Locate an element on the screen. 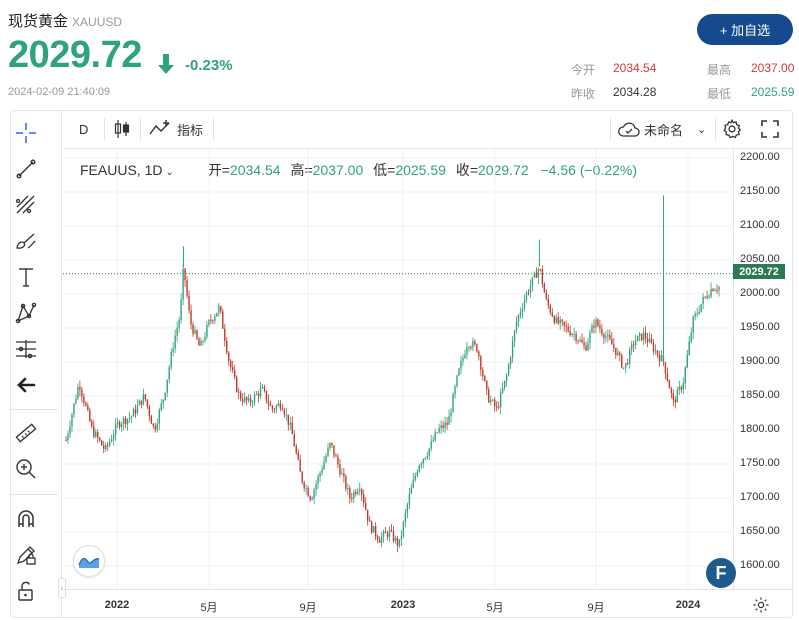 This screenshot has width=799, height=620. toolbar-divider is located at coordinates (213, 129).